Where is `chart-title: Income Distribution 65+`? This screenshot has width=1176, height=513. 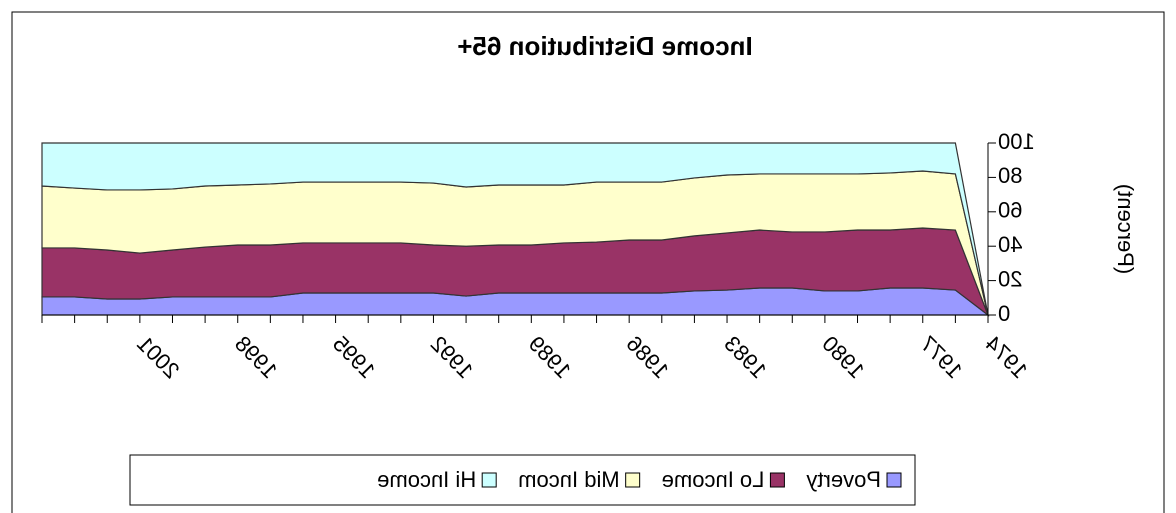
chart-title: Income Distribution 65+ is located at coordinates (604, 46).